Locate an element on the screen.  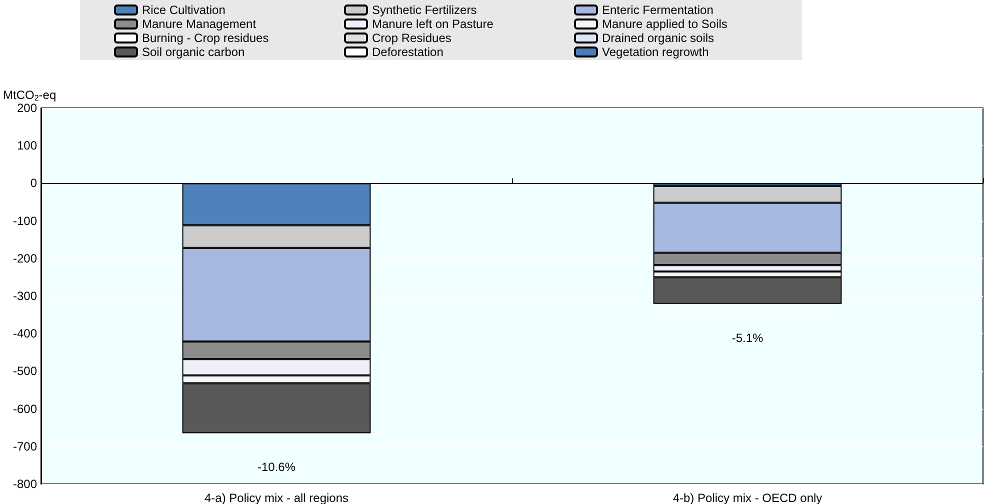
legend-label: Manure Management is located at coordinates (199, 24).